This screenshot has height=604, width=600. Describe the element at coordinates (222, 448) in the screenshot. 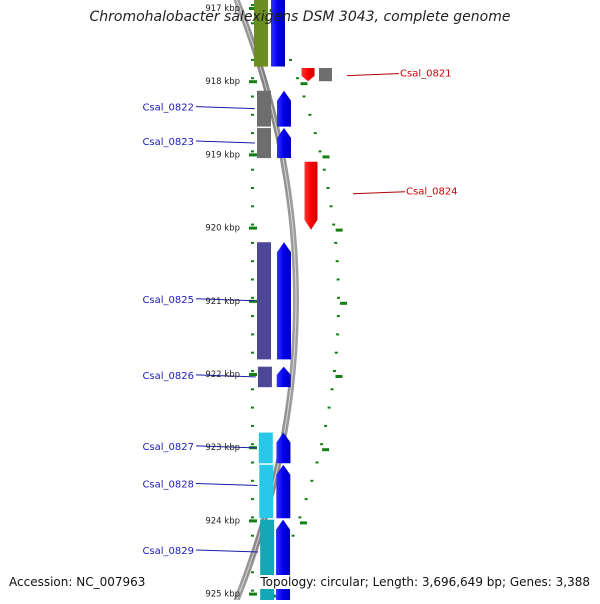

I see `scale-label: 923 kbp` at that location.